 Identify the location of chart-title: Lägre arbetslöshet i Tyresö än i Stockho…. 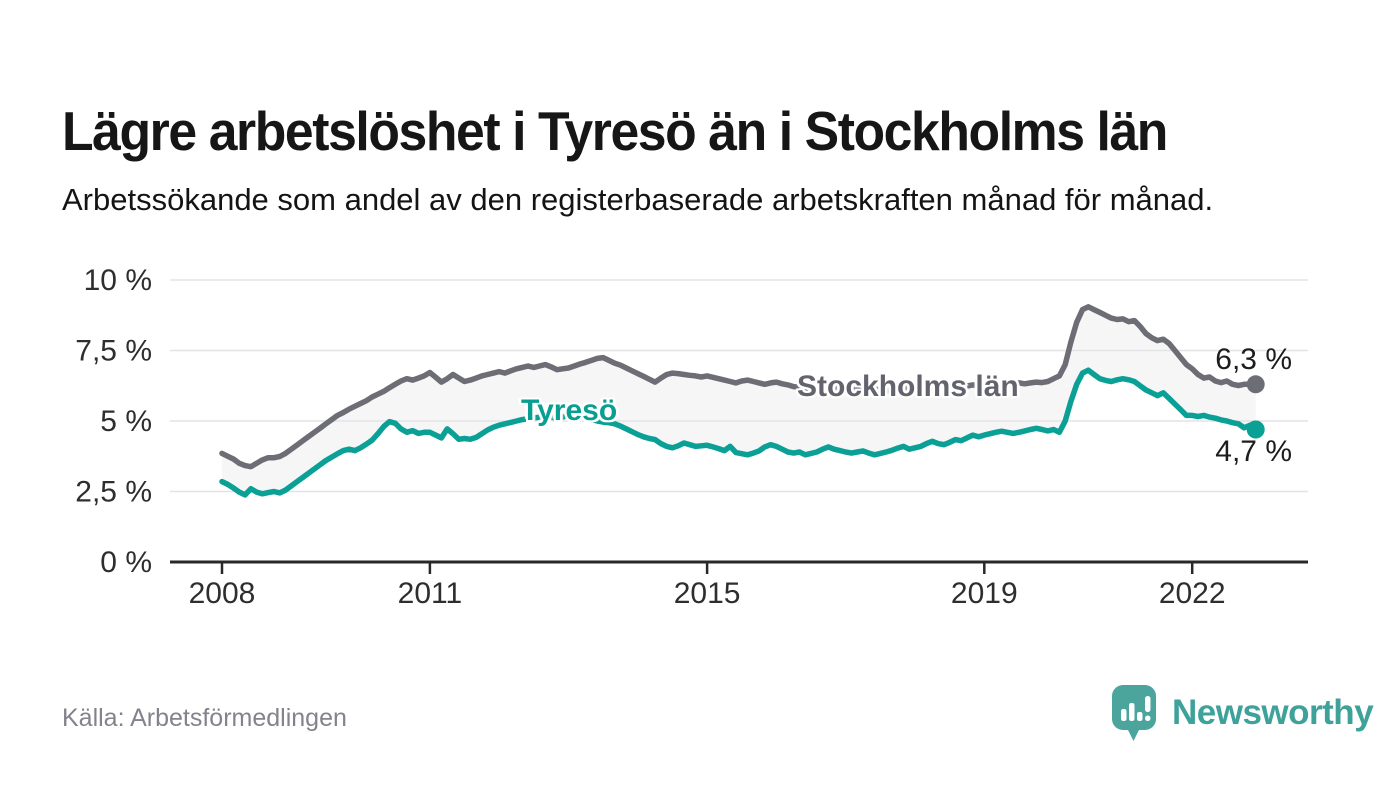
(615, 130).